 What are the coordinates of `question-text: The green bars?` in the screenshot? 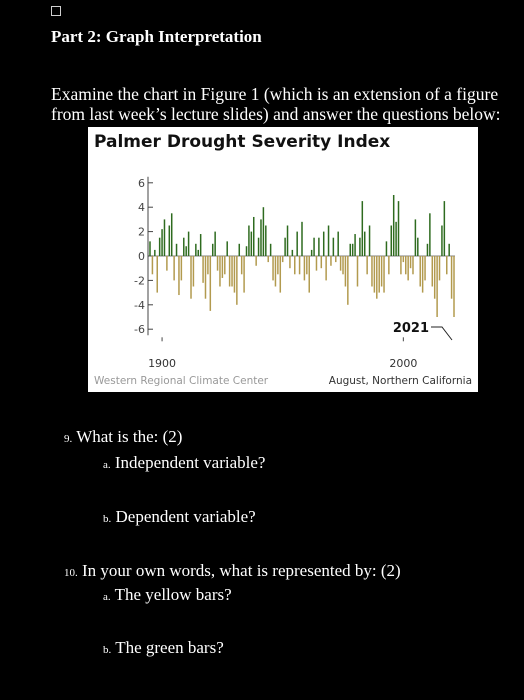 It's located at (169, 647).